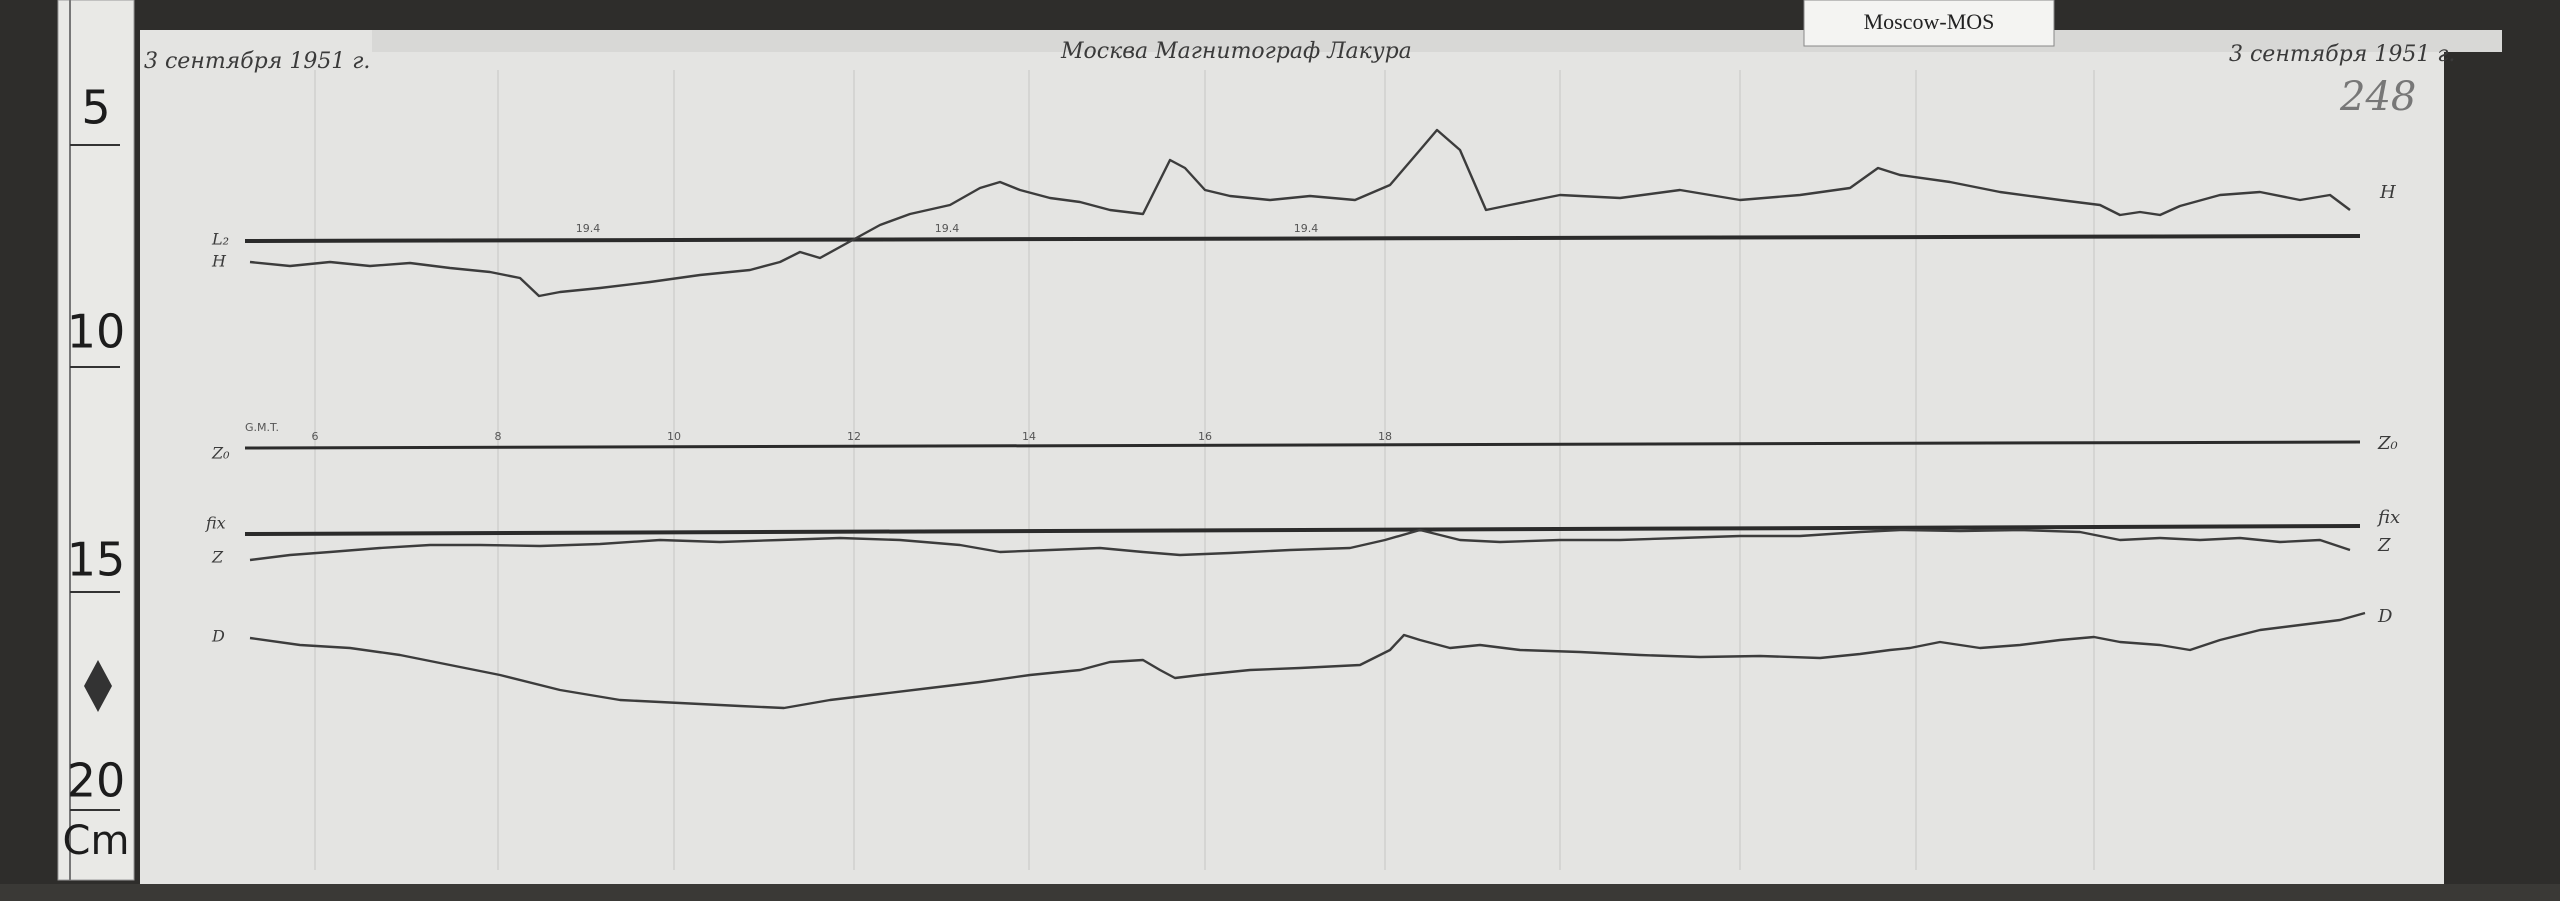 The image size is (2560, 901). Describe the element at coordinates (262, 427) in the screenshot. I see `time-scale-label: G.M.T.` at that location.